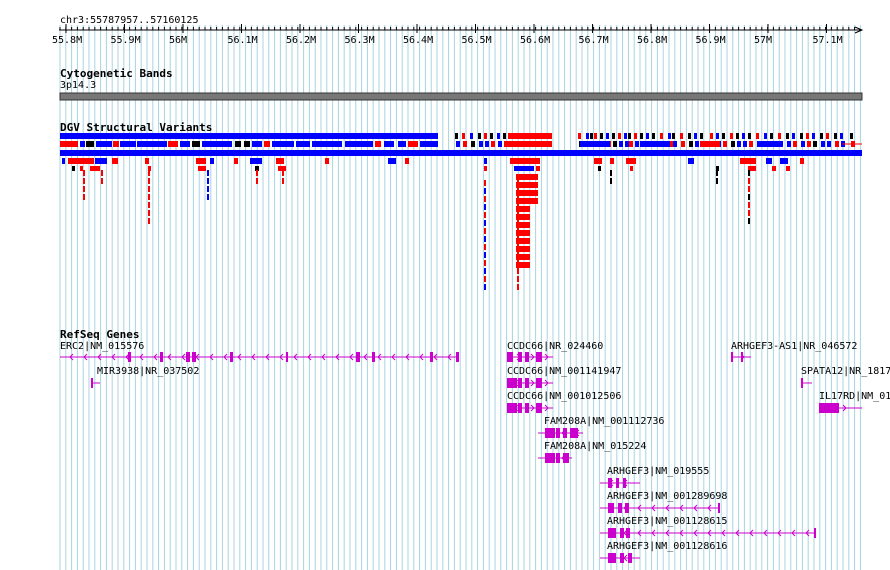  I want to click on gene-label-ccdc66-1: CCDC66|NR_024460, so click(555, 346).